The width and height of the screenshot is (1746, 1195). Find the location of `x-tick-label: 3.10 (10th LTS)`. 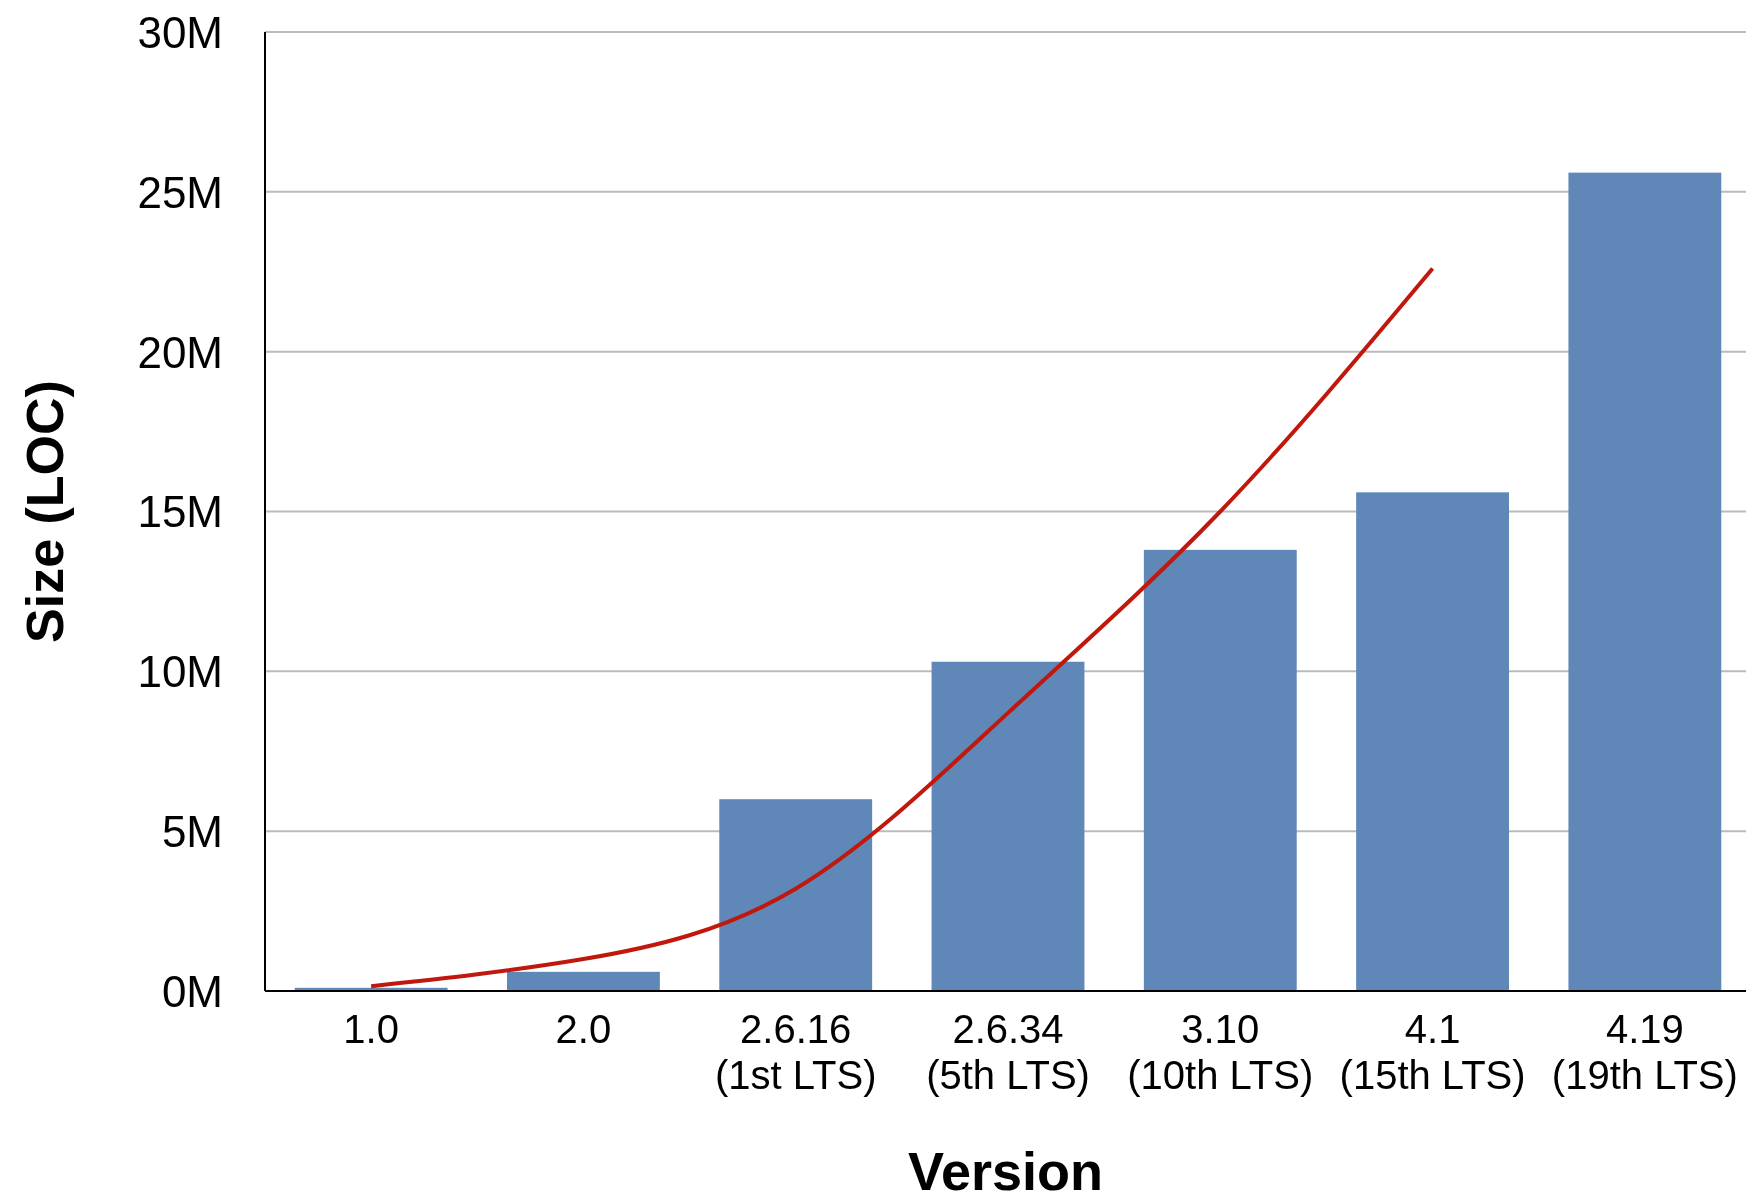

x-tick-label: 3.10 (10th LTS) is located at coordinates (1220, 1052).